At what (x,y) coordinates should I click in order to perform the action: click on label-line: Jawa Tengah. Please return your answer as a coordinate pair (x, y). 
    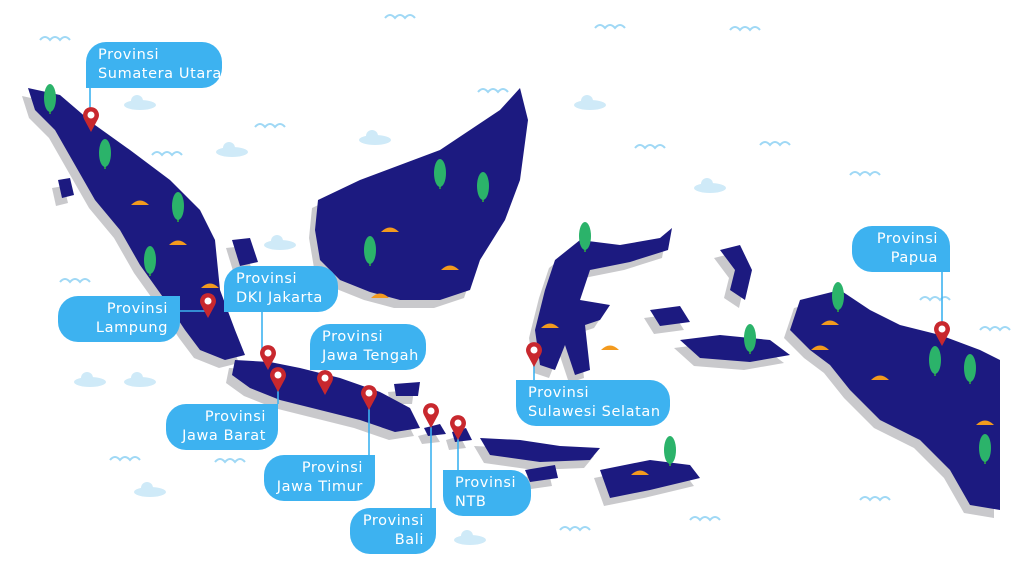
    Looking at the image, I should click on (370, 356).